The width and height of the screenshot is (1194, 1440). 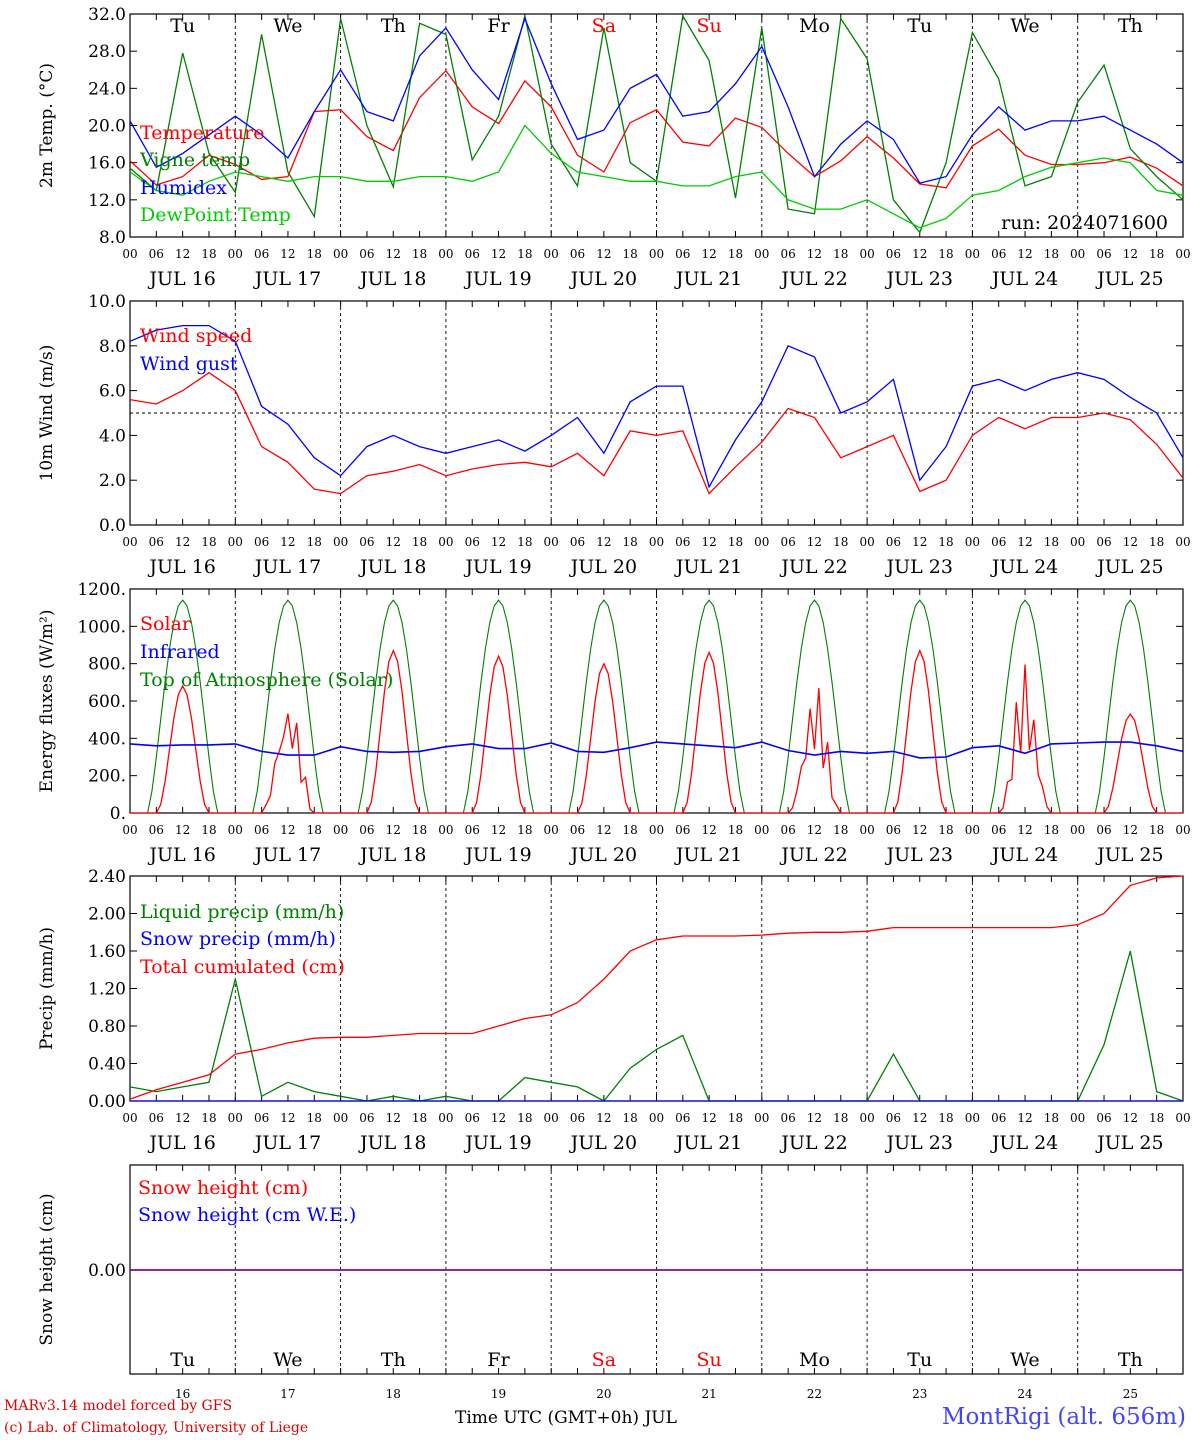 I want to click on y-tick-label: 0.0, so click(x=112, y=526).